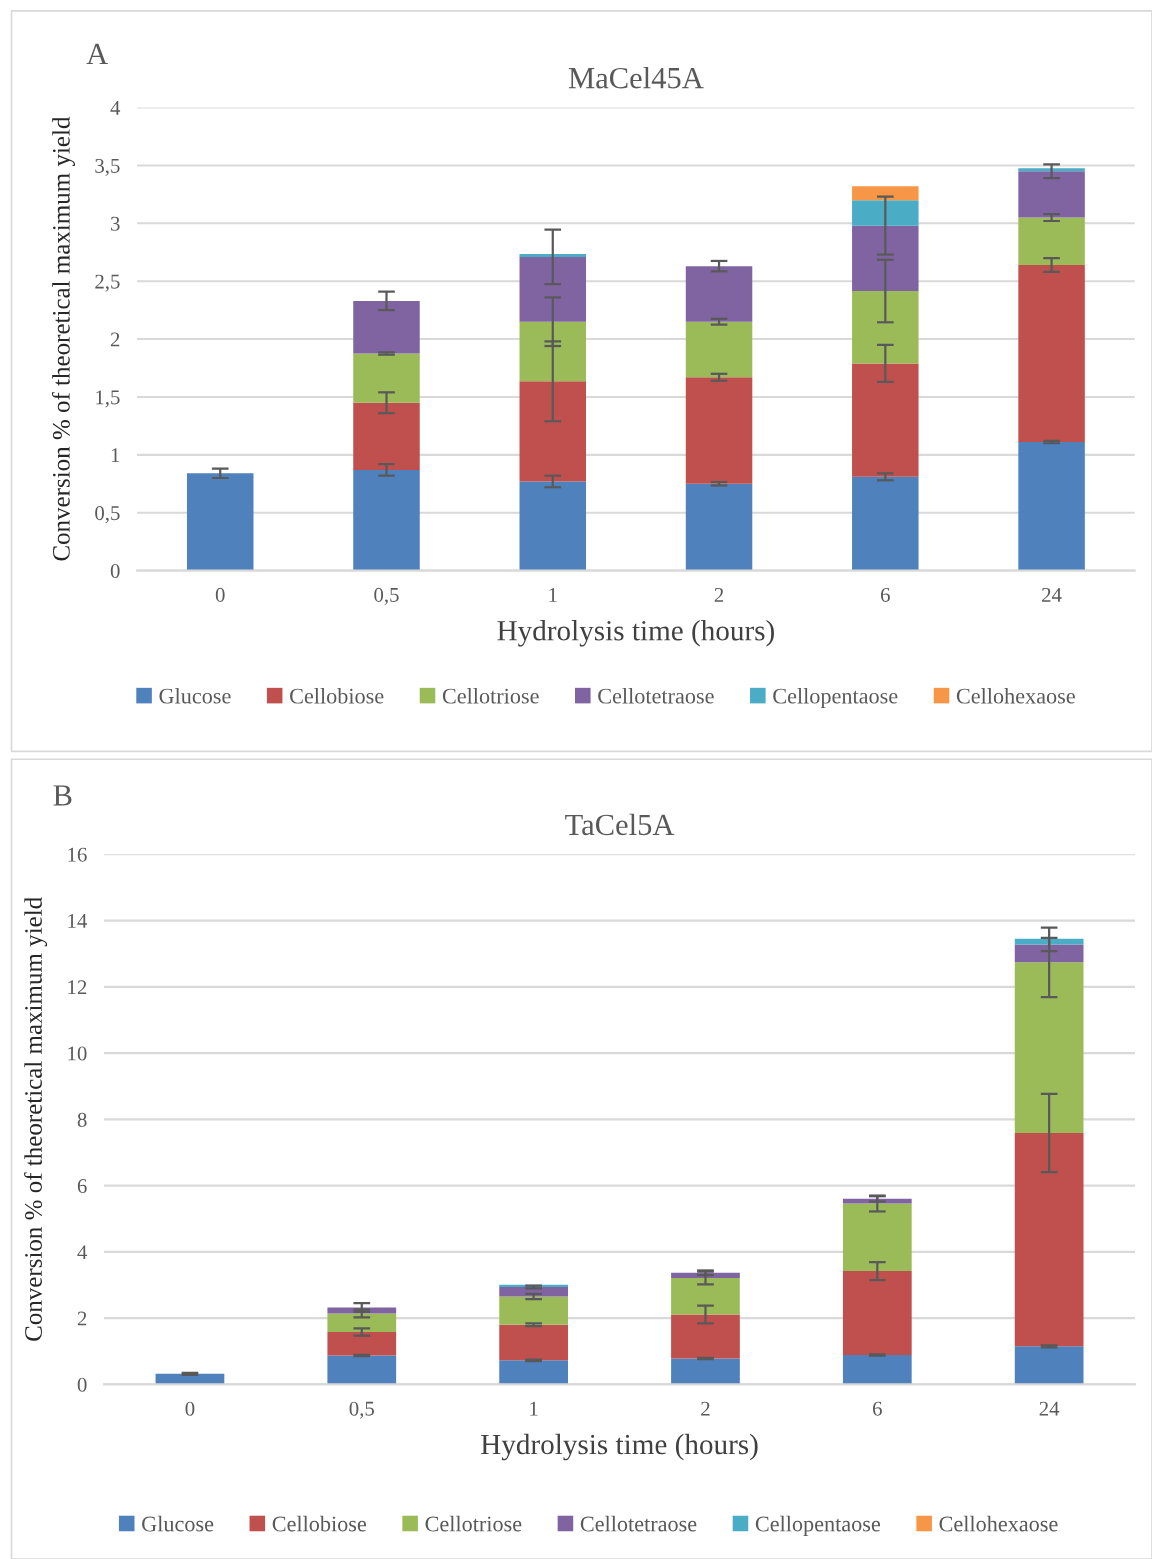 The height and width of the screenshot is (1559, 1152). What do you see at coordinates (77, 1053) in the screenshot?
I see `y-tick-label: 10` at bounding box center [77, 1053].